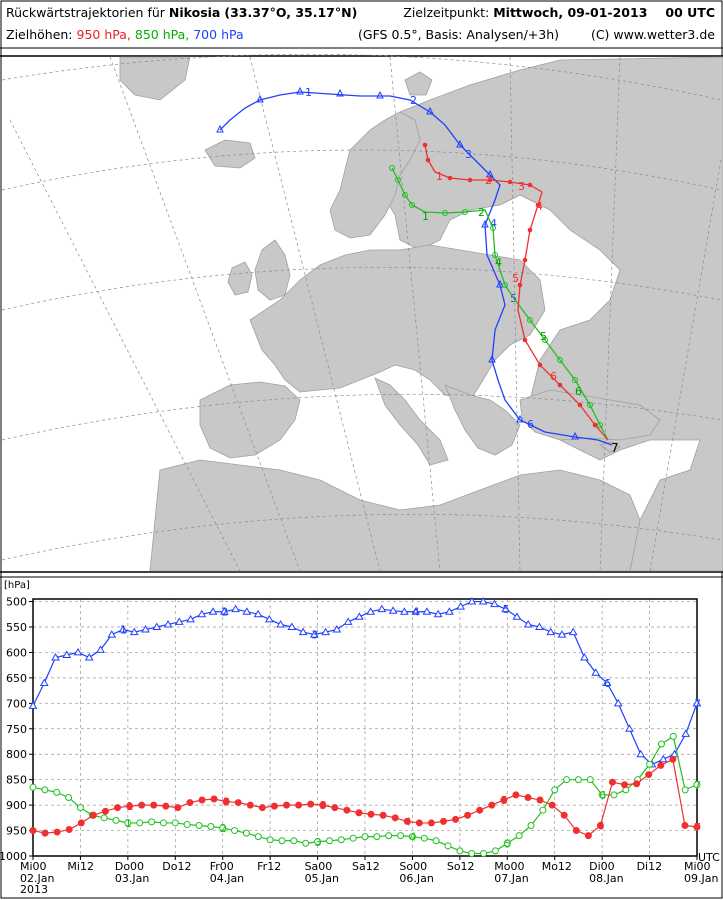  What do you see at coordinates (16, 754) in the screenshot?
I see `y-tick-label: 800` at bounding box center [16, 754].